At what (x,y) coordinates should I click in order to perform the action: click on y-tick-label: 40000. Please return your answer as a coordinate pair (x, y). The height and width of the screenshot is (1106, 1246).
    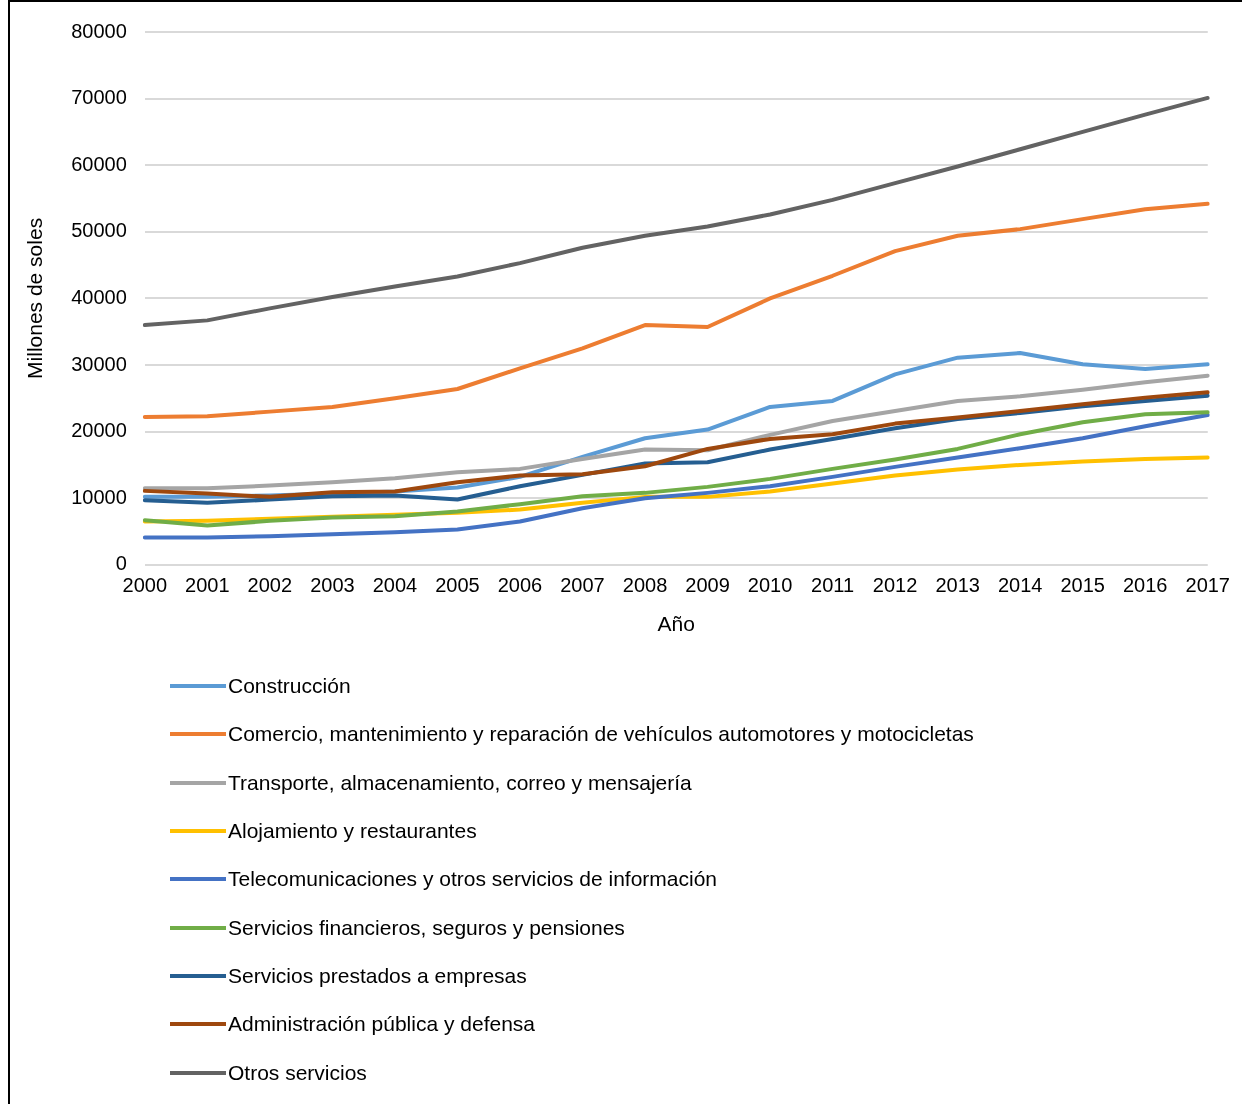
    Looking at the image, I should click on (99, 296).